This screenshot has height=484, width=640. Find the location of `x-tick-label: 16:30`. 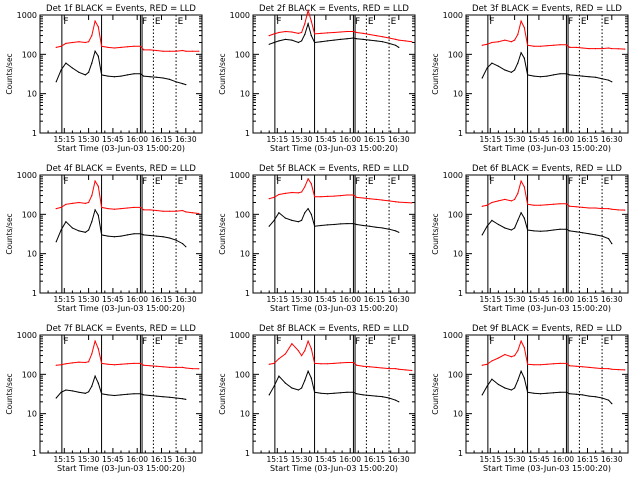

x-tick-label: 16:30 is located at coordinates (399, 459).